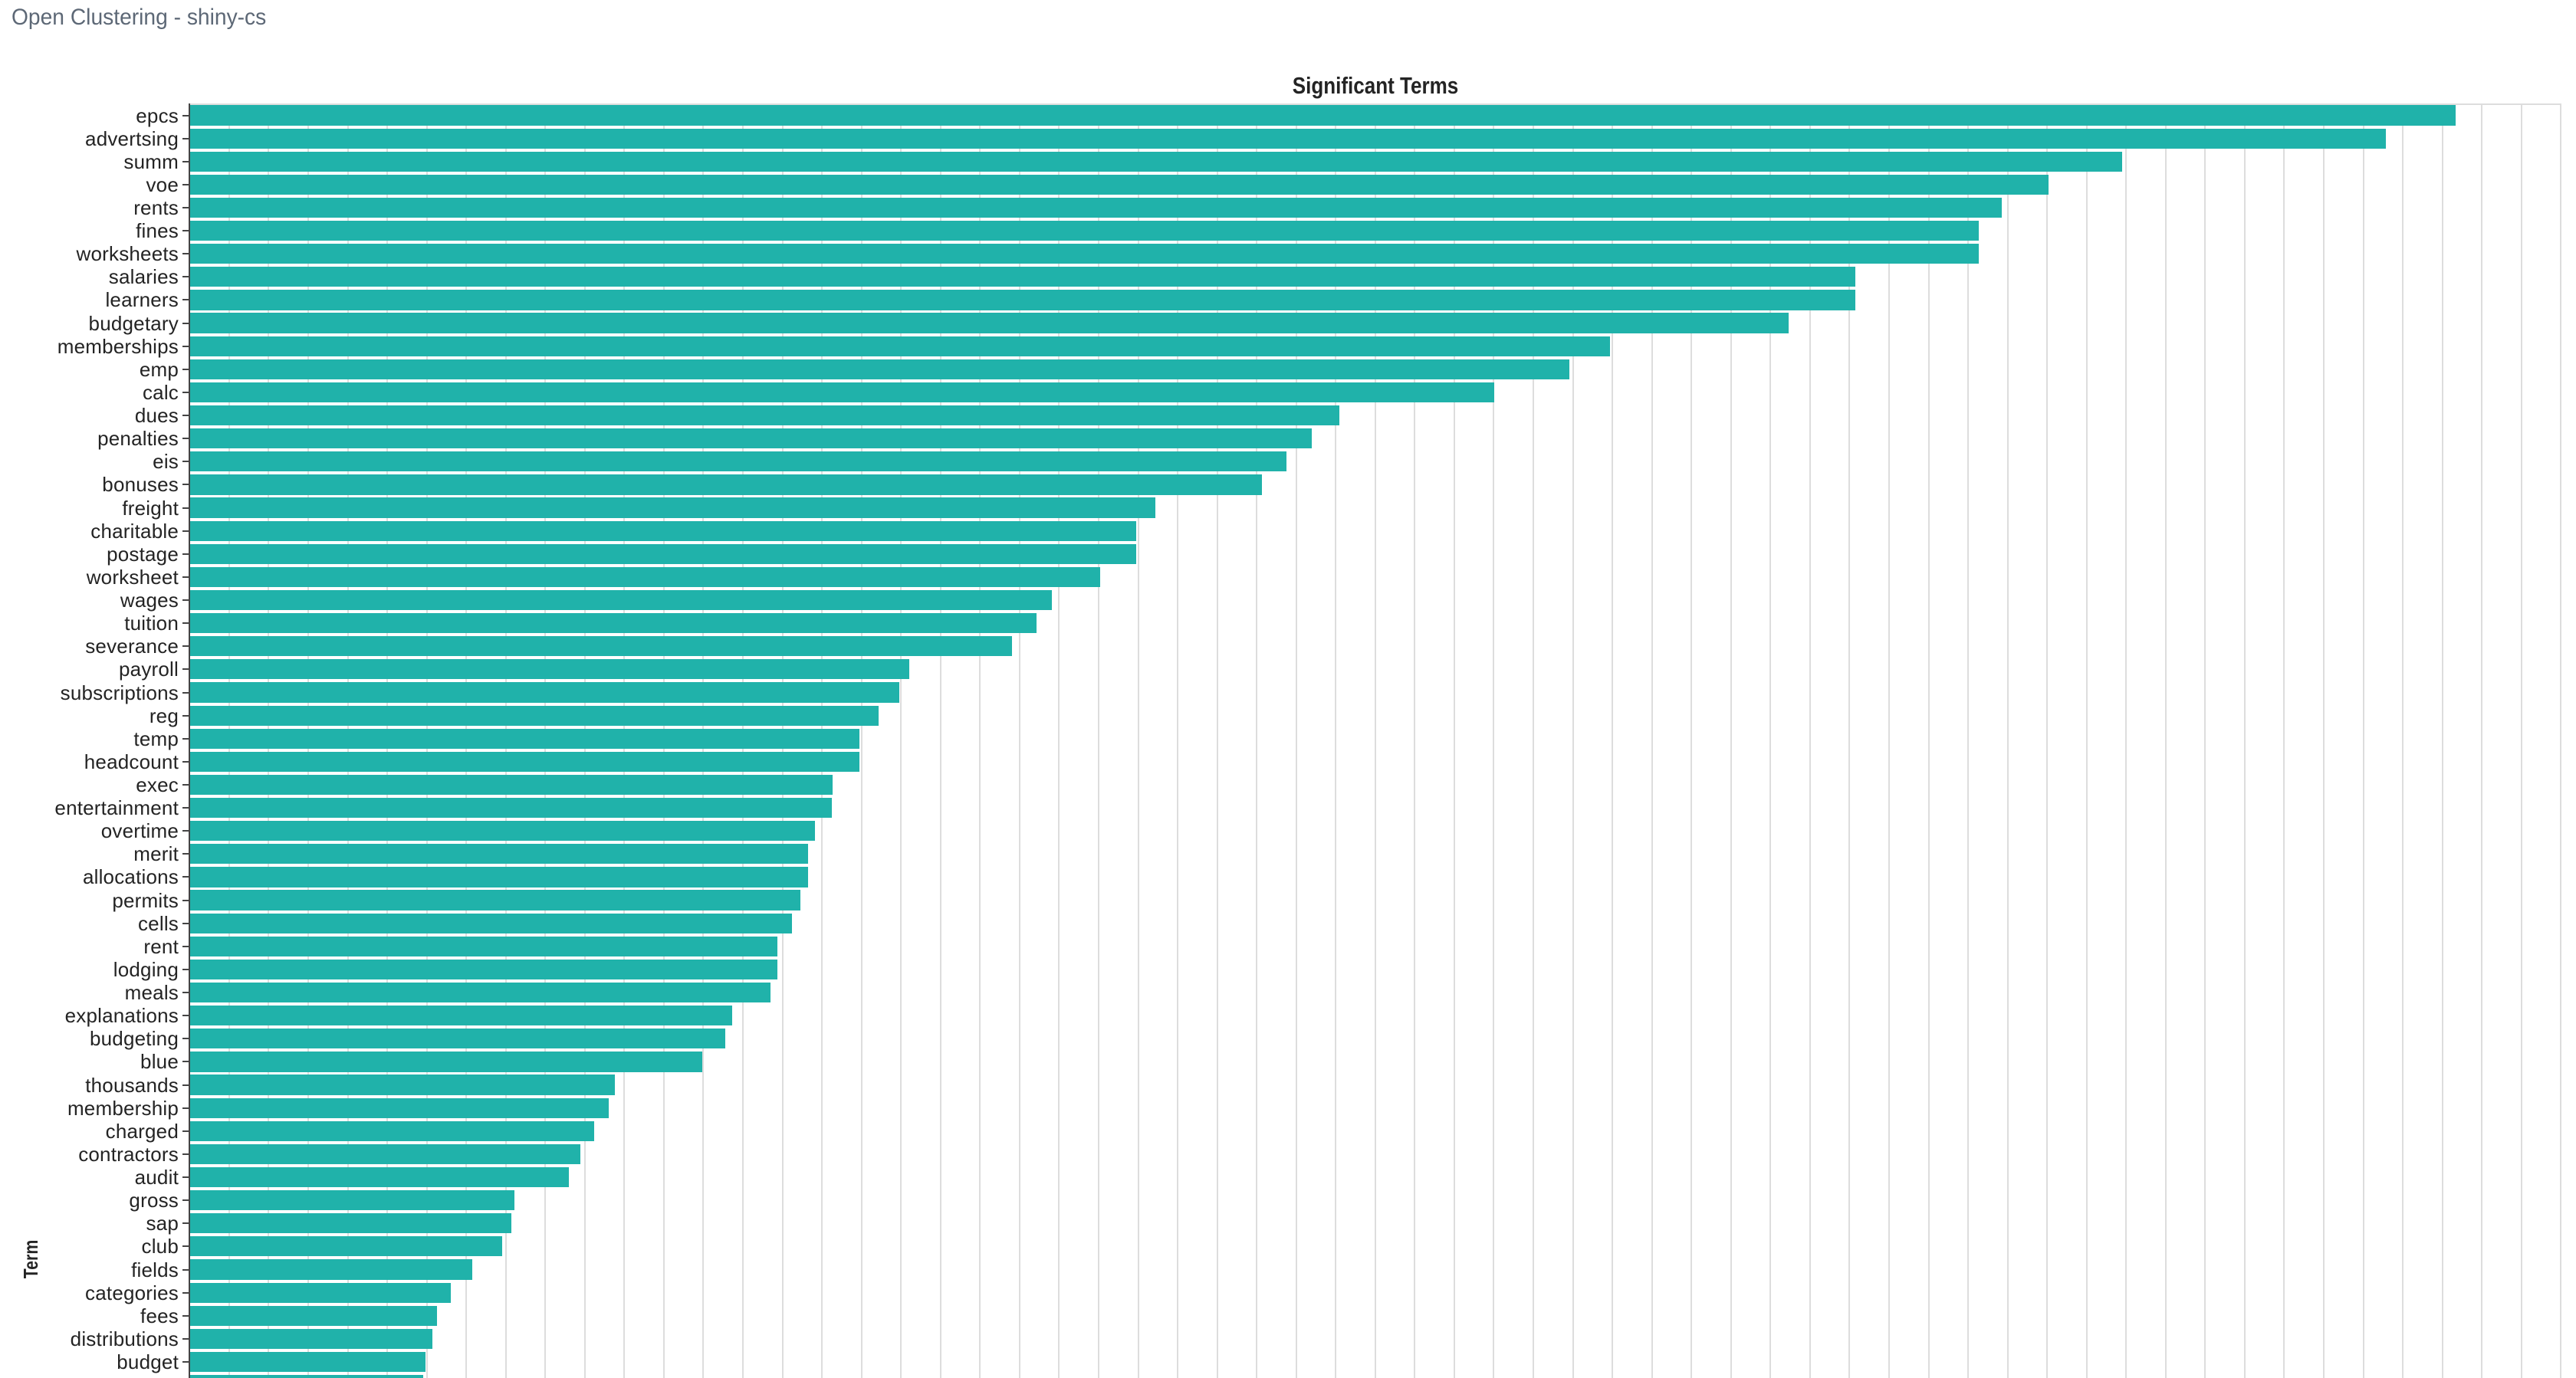 The width and height of the screenshot is (2576, 1378). Describe the element at coordinates (1119, 184) in the screenshot. I see `bar-voe` at that location.